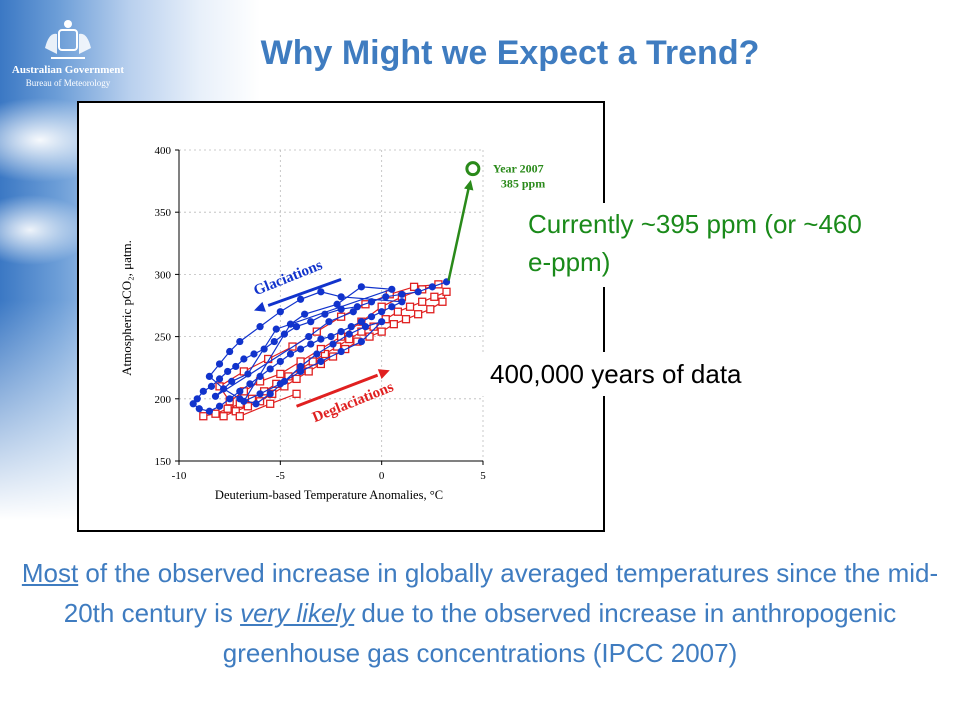 Image resolution: width=960 pixels, height=720 pixels. What do you see at coordinates (163, 213) in the screenshot?
I see `y-tick-label: 350` at bounding box center [163, 213].